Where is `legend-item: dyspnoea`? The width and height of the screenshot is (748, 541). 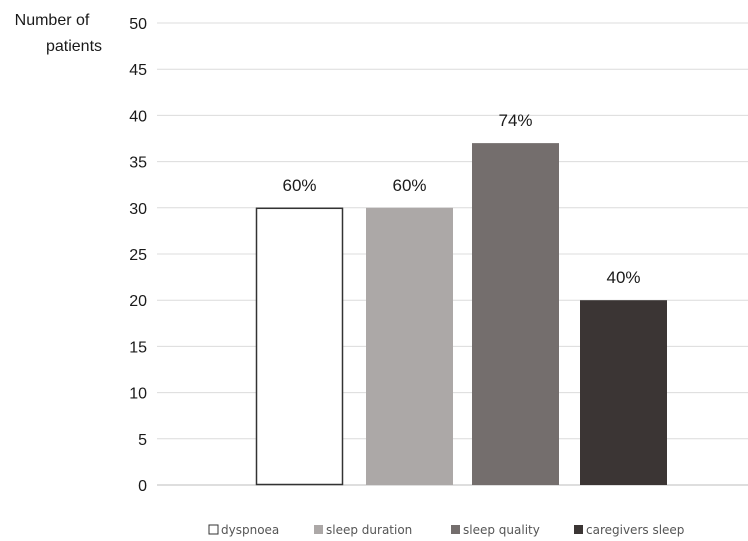 legend-item: dyspnoea is located at coordinates (243, 530).